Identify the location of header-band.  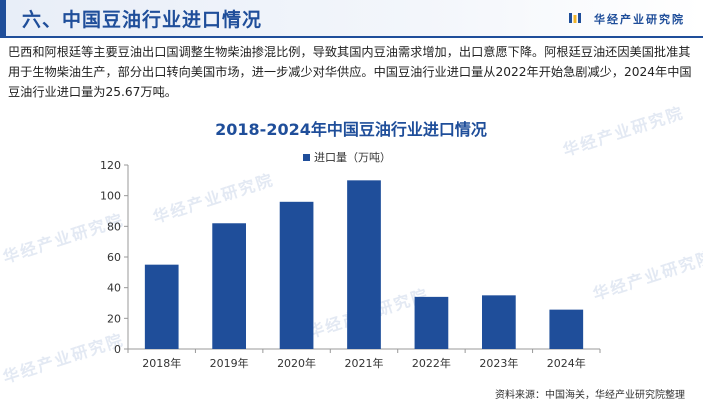
(351, 18).